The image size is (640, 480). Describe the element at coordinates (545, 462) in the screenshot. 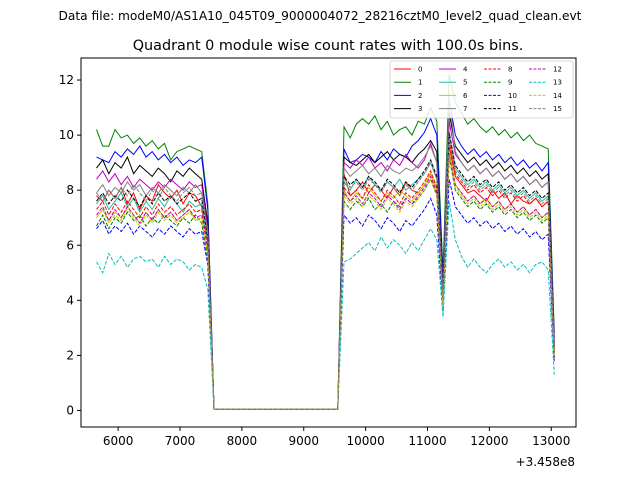

I see `x-offset-label: +3.458e8` at that location.